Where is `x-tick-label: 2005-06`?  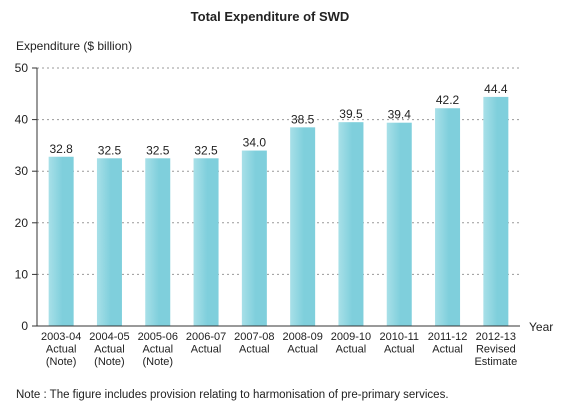 x-tick-label: 2005-06 is located at coordinates (158, 337).